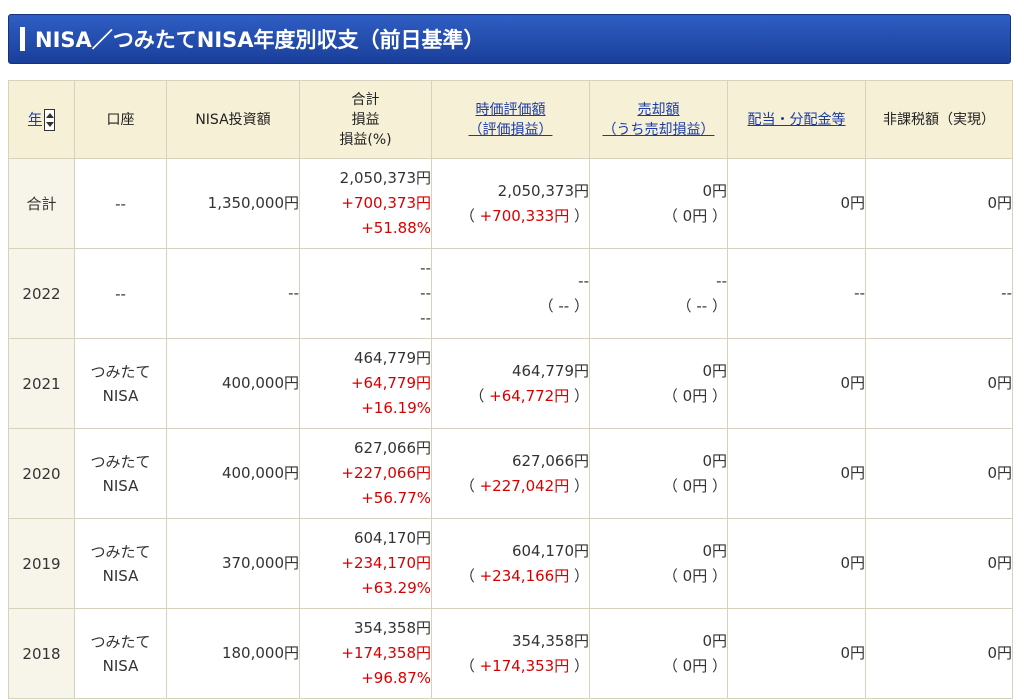 The image size is (1024, 700). I want to click on total-gain-pct: +56.77%, so click(396, 498).